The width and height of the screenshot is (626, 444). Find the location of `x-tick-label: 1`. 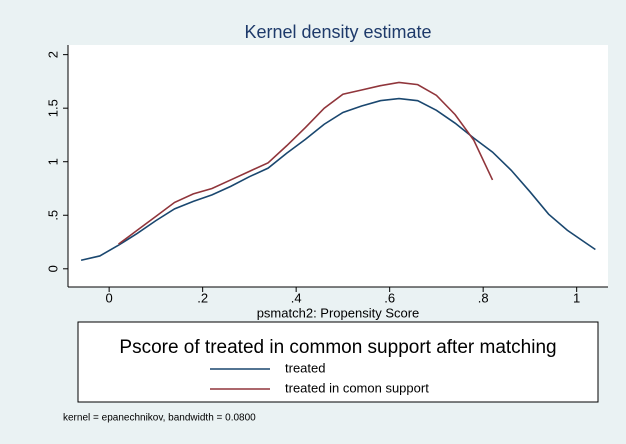

x-tick-label: 1 is located at coordinates (576, 297).